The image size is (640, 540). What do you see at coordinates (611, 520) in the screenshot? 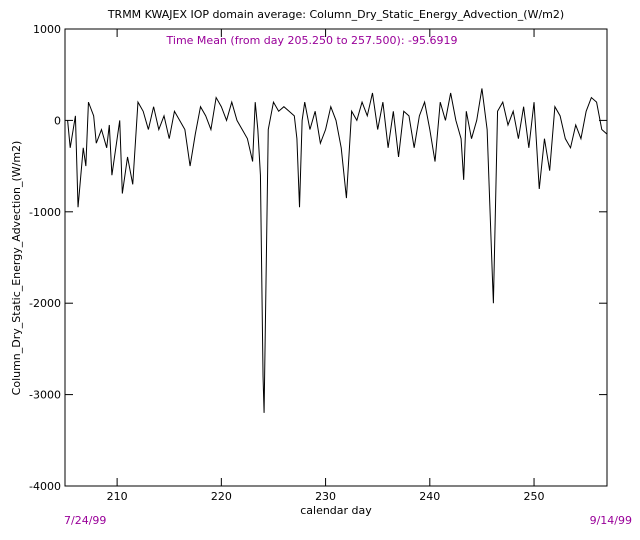
I see `end-date: 9/14/99` at bounding box center [611, 520].